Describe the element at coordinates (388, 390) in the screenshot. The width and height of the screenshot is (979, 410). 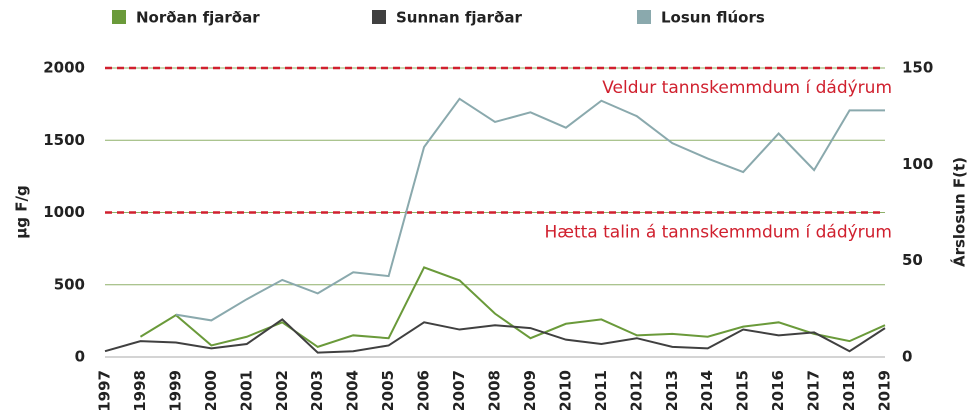
I see `x-tick-label: 2005` at that location.